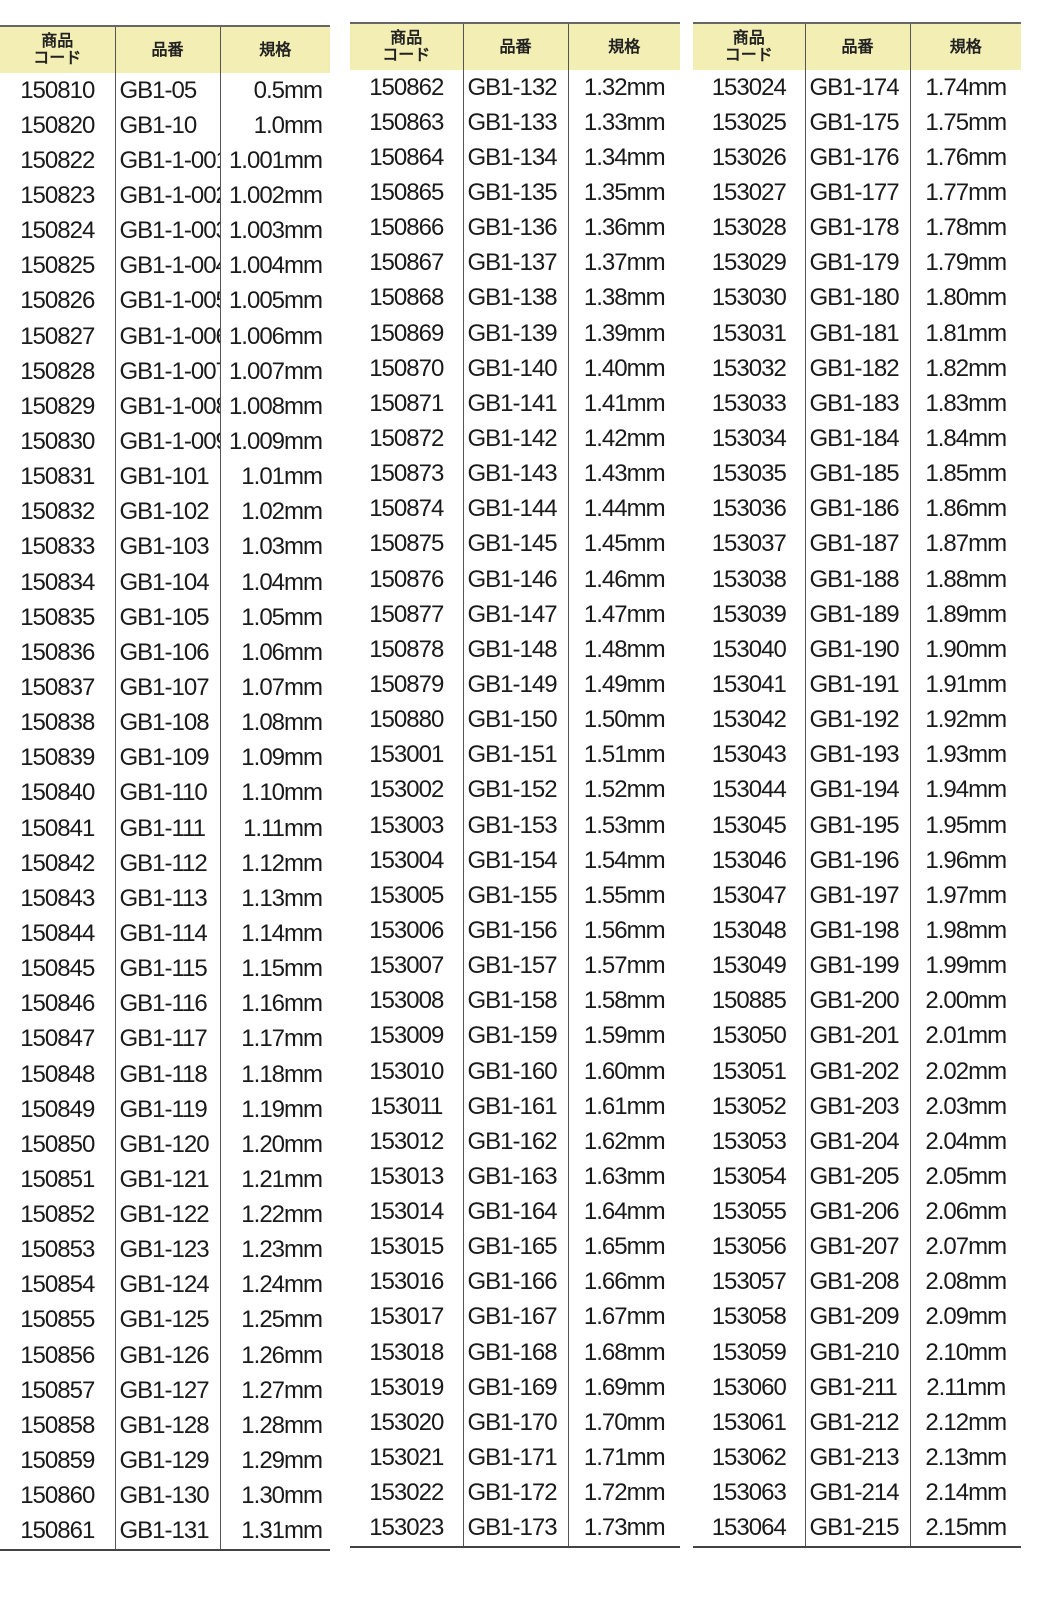  I want to click on item-number-cell: GB1-114, so click(167, 934).